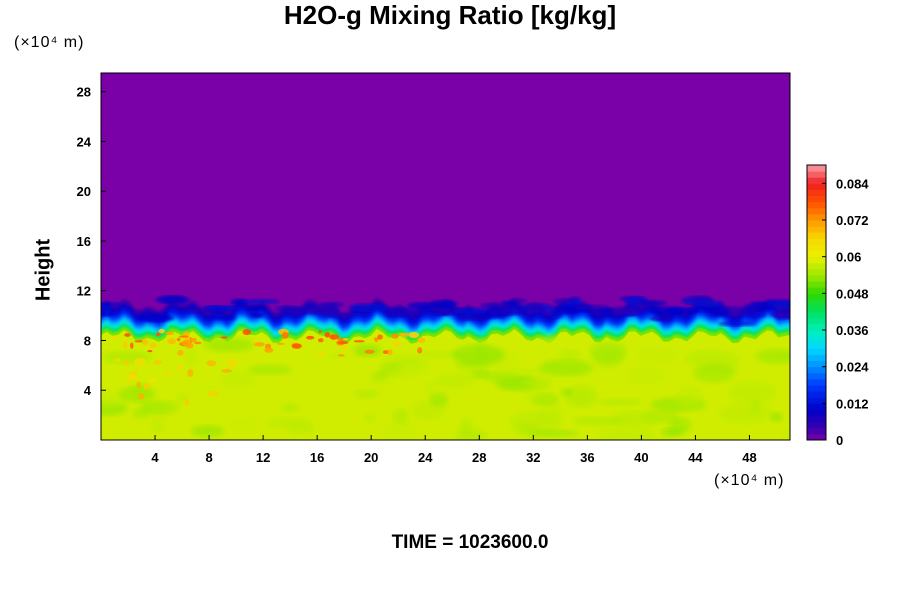  I want to click on x-axis-ticks: 4 8 12 16 20 24 28 32 36 40 44 48, so click(454, 450).